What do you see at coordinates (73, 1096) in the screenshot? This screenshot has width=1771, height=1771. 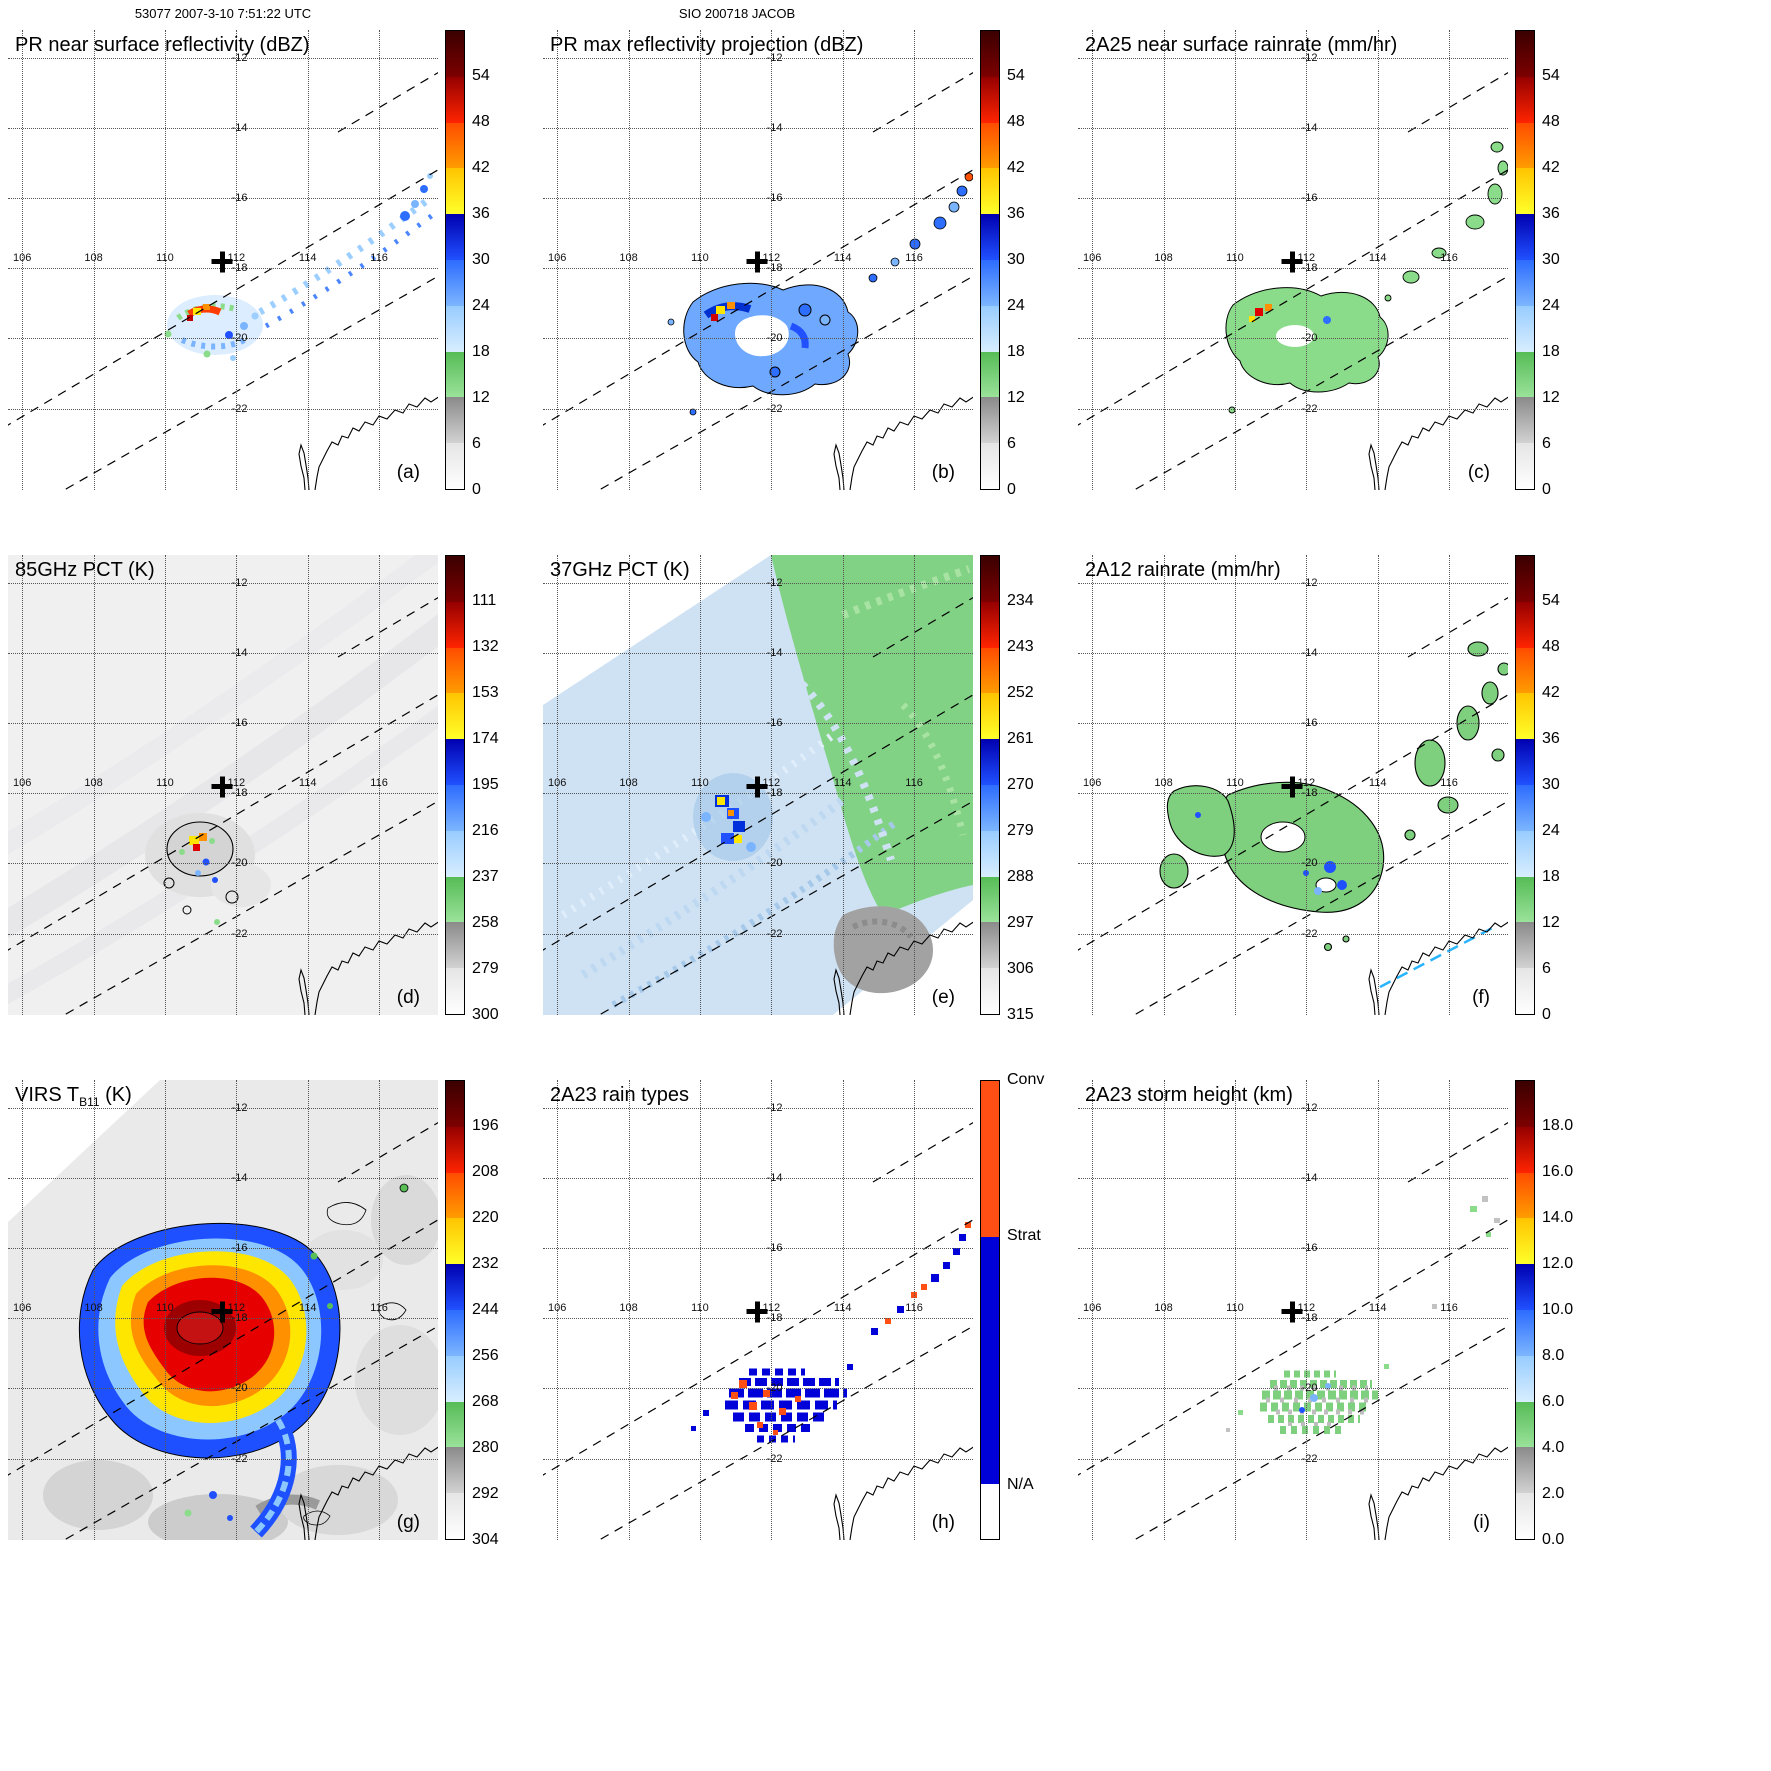 I see `panel-title: VIRS TB11 (K)` at bounding box center [73, 1096].